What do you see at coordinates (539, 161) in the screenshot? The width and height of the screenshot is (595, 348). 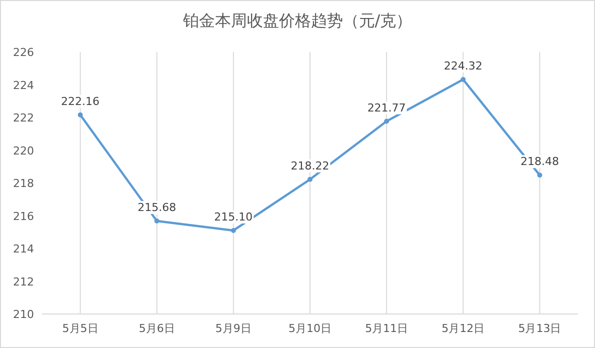 I see `data-label: 218.48` at bounding box center [539, 161].